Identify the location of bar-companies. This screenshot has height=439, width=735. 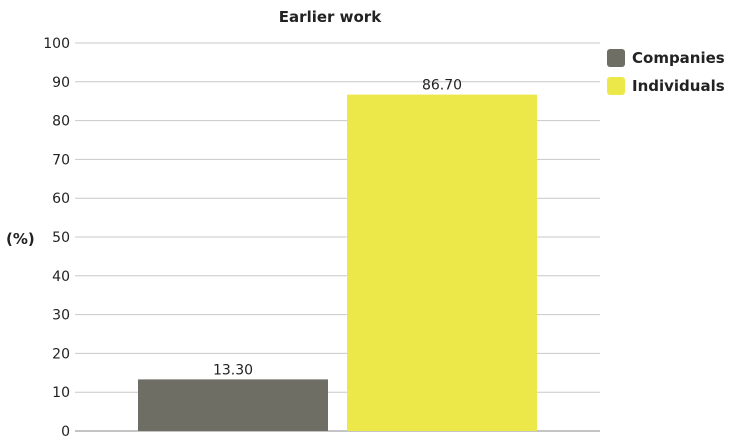
(233, 405).